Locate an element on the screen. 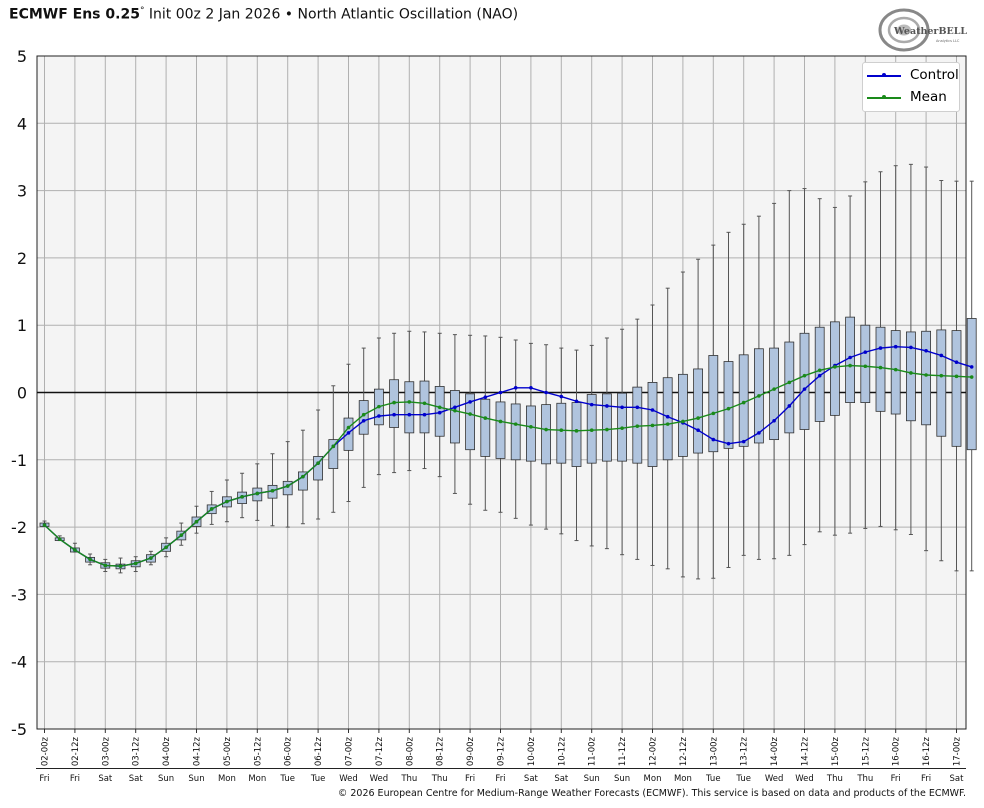 This screenshot has height=808, width=984. x-tick-label: 17-00z is located at coordinates (958, 751).